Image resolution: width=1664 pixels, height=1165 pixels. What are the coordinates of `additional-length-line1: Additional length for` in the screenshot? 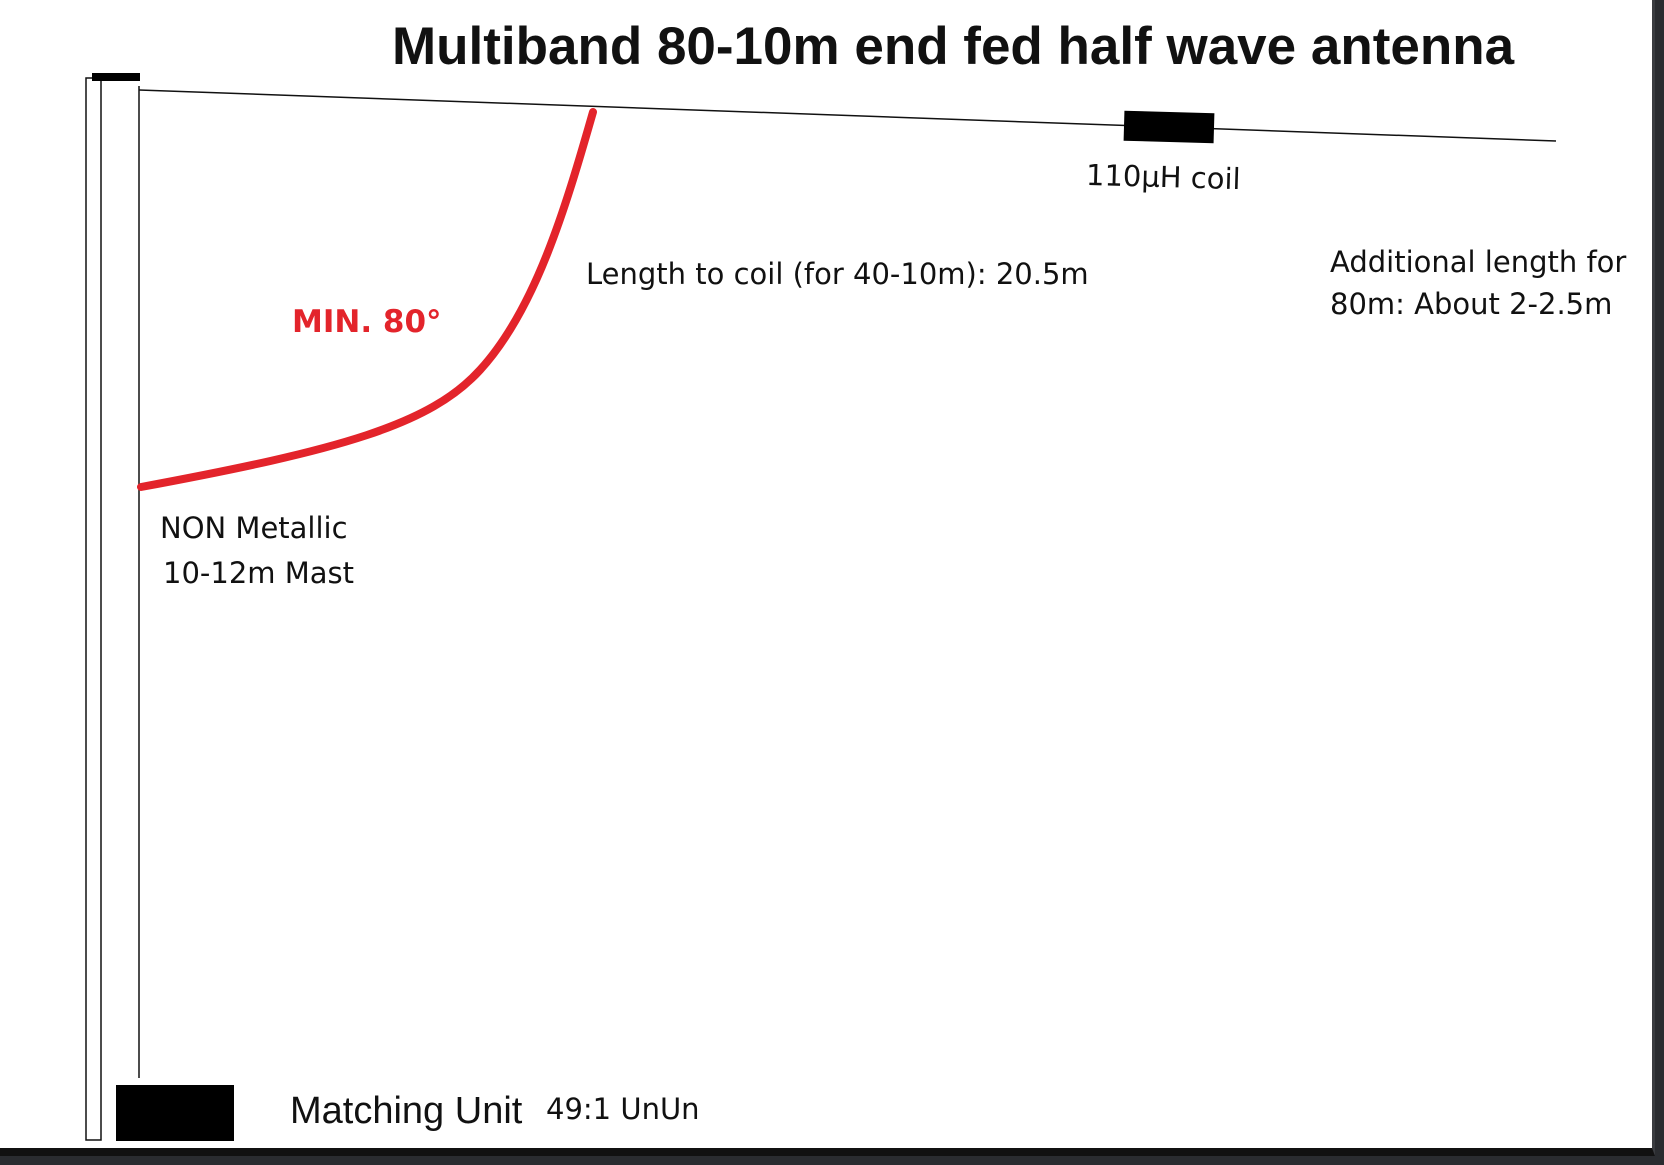 It's located at (1478, 262).